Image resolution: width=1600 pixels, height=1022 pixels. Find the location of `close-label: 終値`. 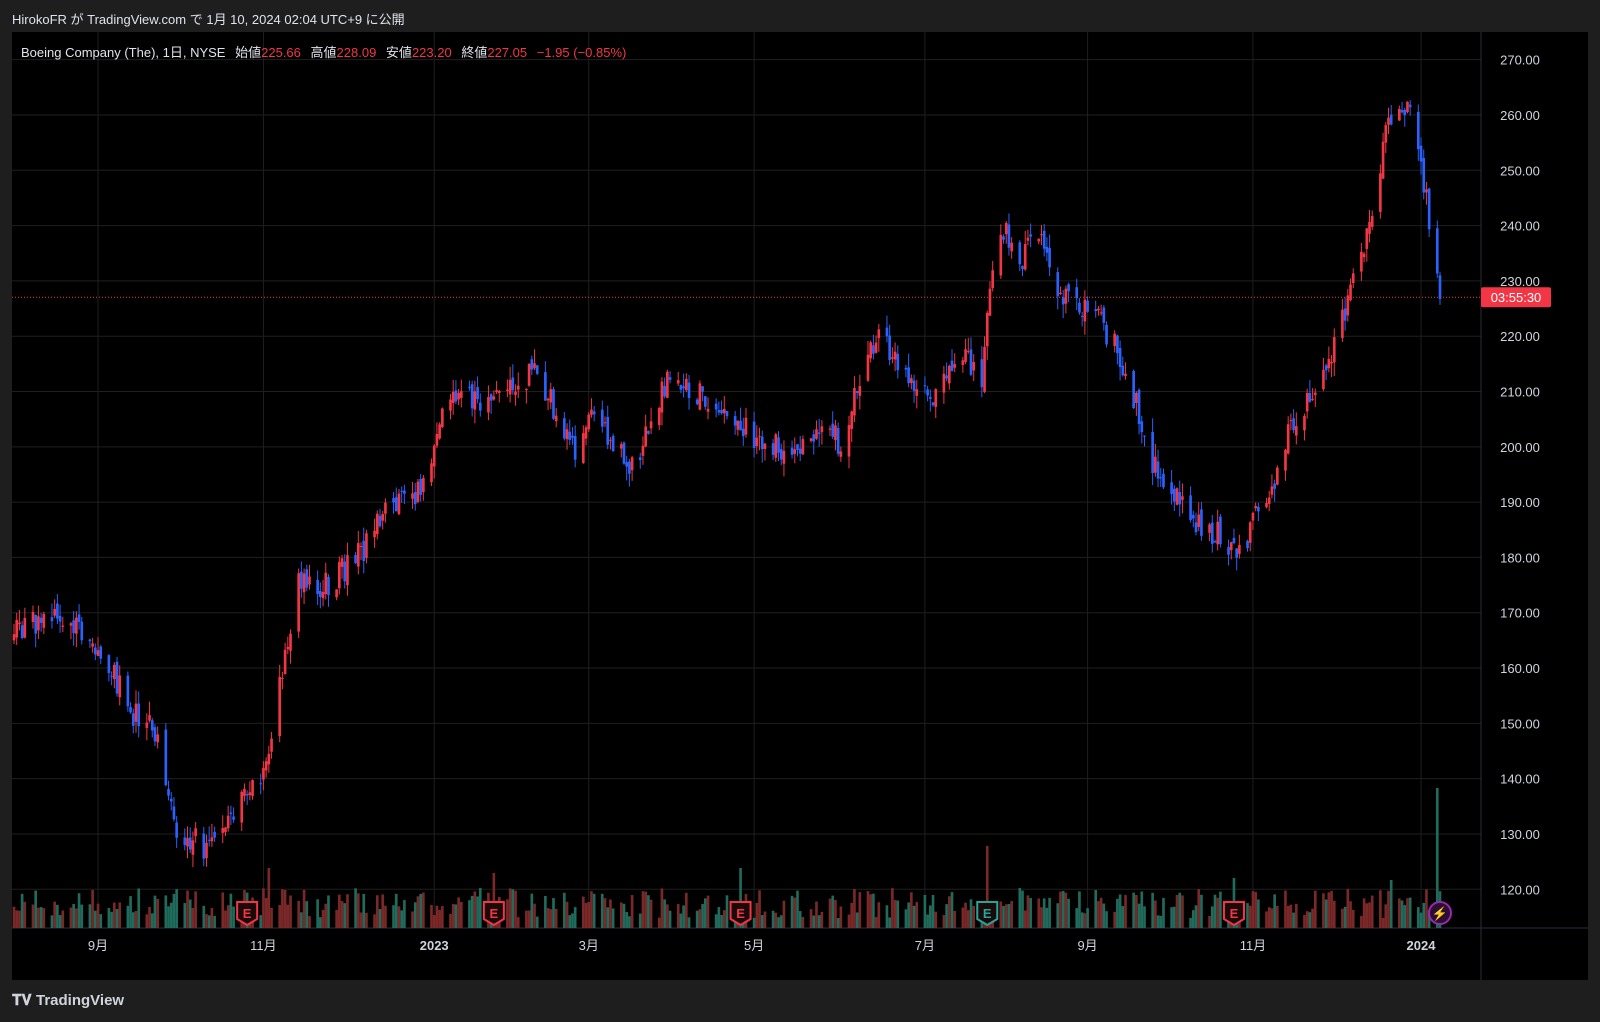

close-label: 終値 is located at coordinates (474, 52).